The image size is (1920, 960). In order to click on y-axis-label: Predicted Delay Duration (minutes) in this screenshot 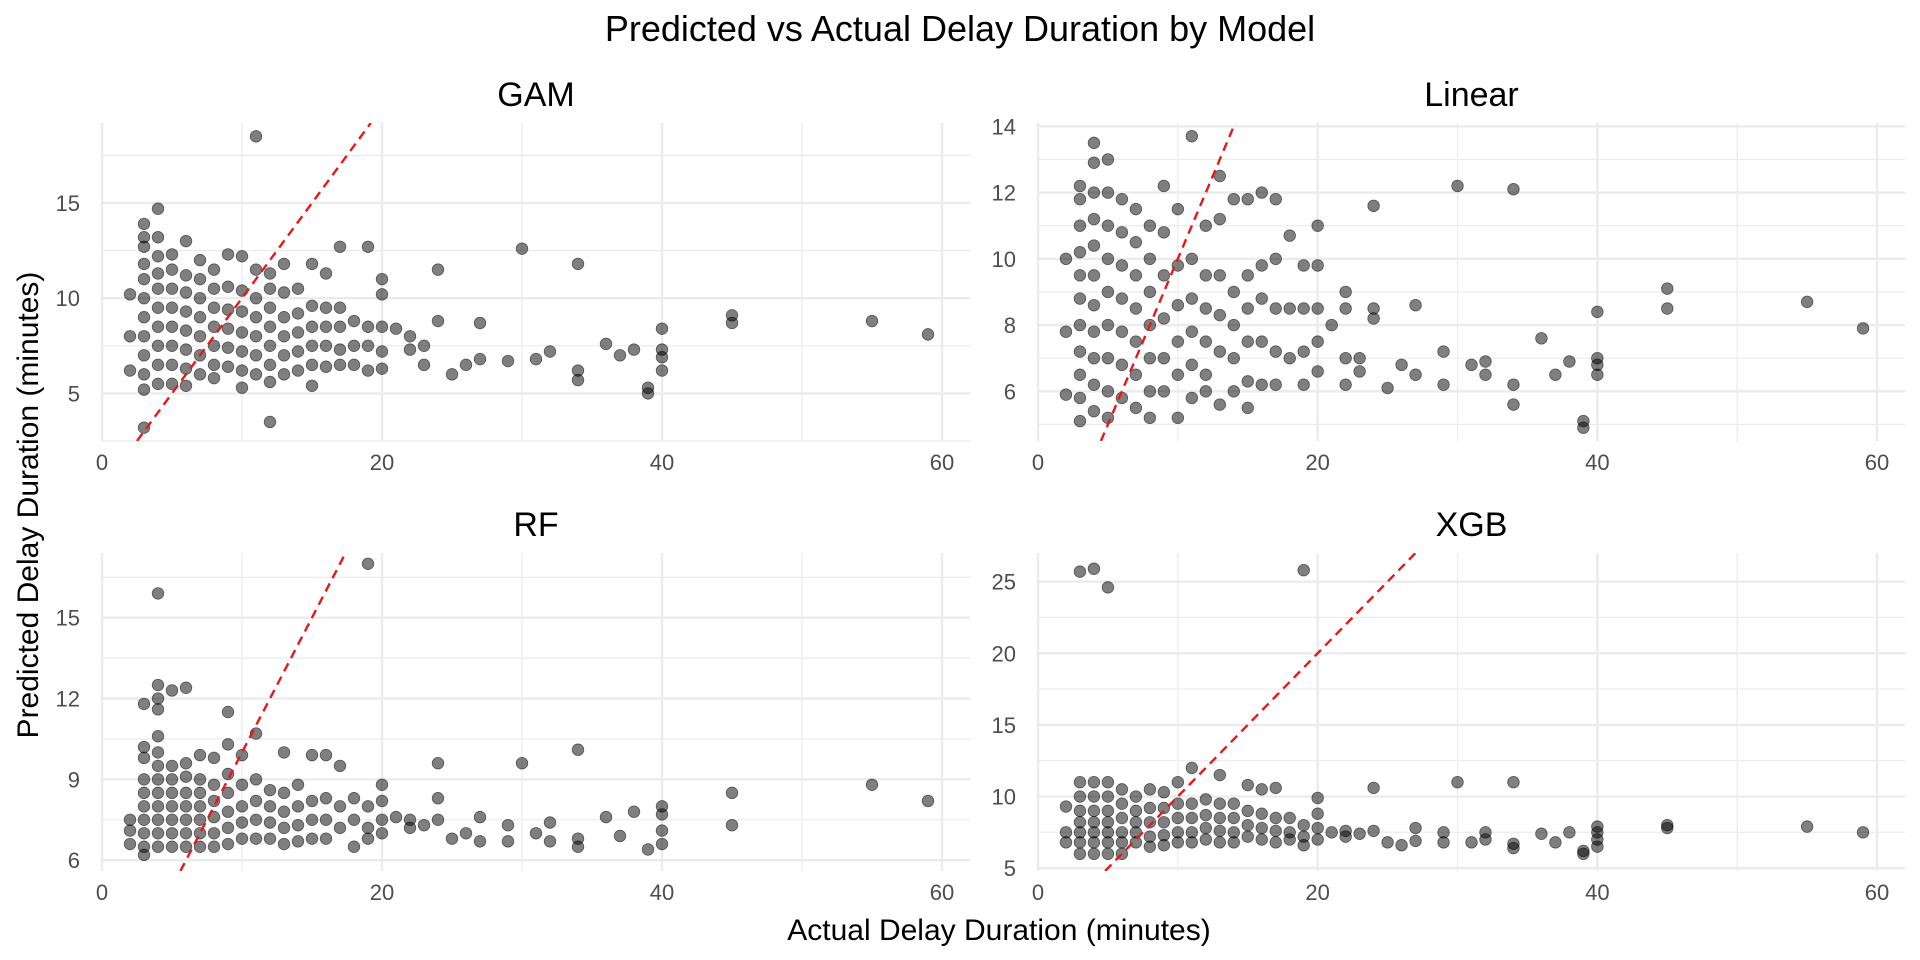, I will do `click(28, 505)`.